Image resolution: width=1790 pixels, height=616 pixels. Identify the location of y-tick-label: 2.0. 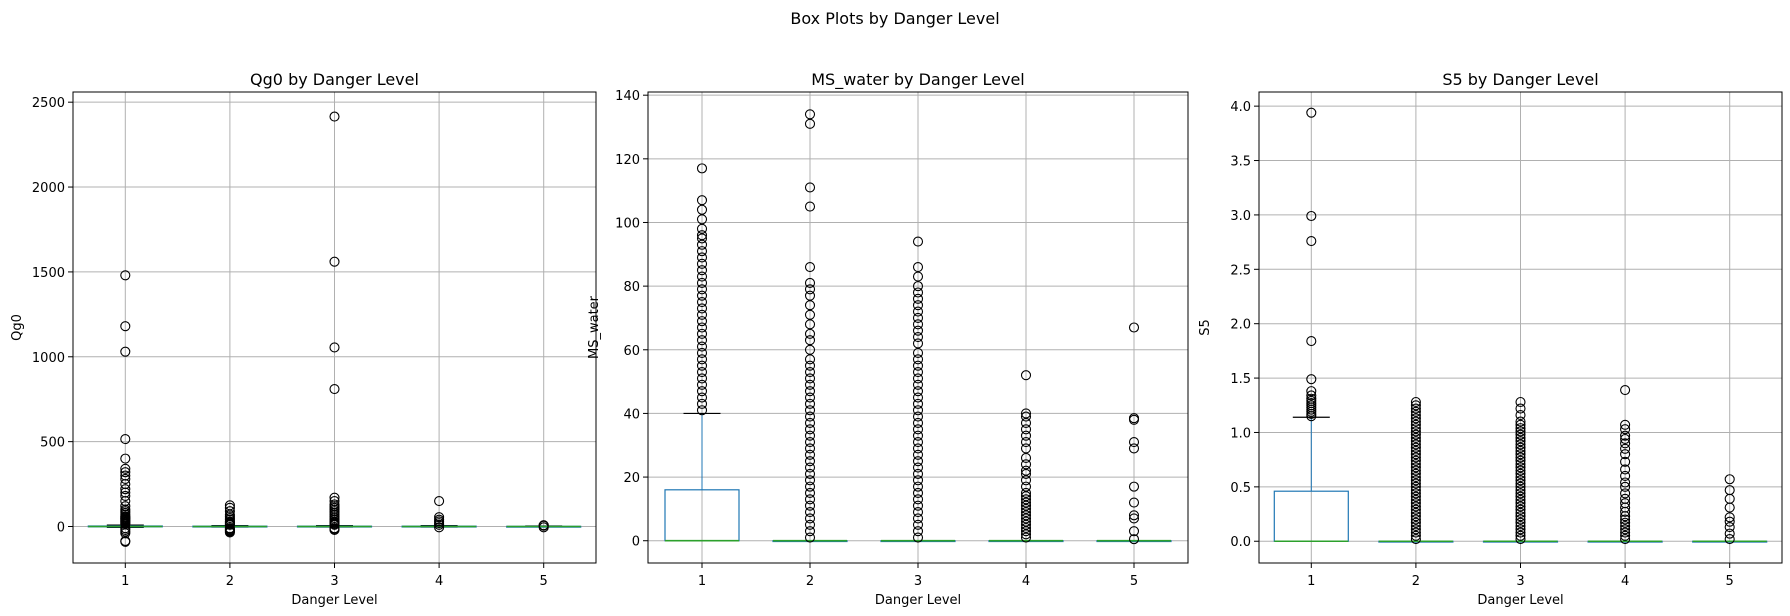
(1240, 325).